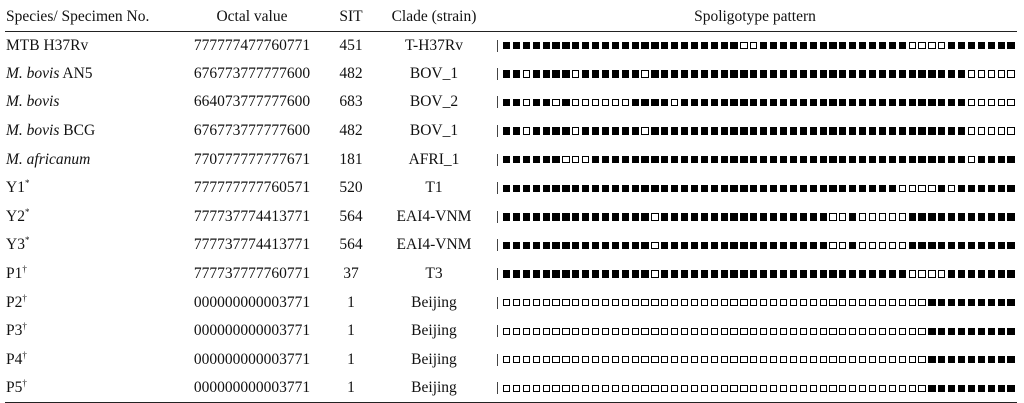 This screenshot has width=1024, height=403. I want to click on sit-cell: 482, so click(351, 73).